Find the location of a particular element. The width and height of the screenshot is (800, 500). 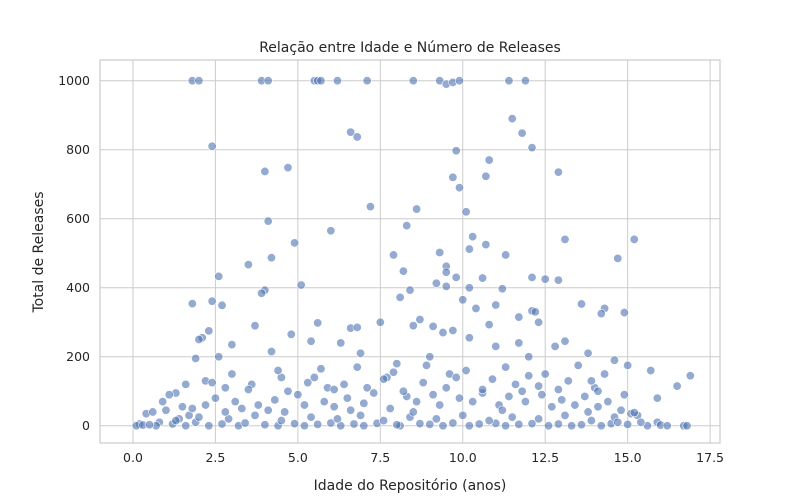

y-tick-label: 600 is located at coordinates (78, 218).